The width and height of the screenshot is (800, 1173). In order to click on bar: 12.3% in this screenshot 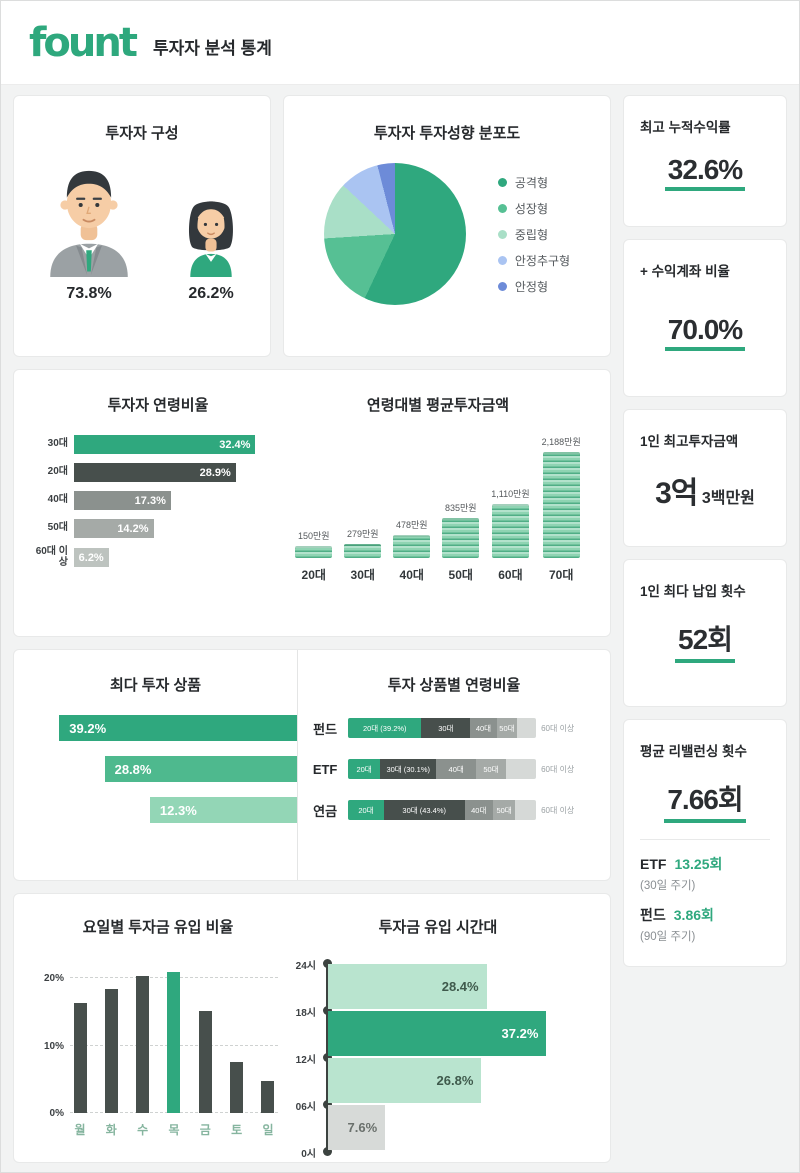, I will do `click(223, 810)`.